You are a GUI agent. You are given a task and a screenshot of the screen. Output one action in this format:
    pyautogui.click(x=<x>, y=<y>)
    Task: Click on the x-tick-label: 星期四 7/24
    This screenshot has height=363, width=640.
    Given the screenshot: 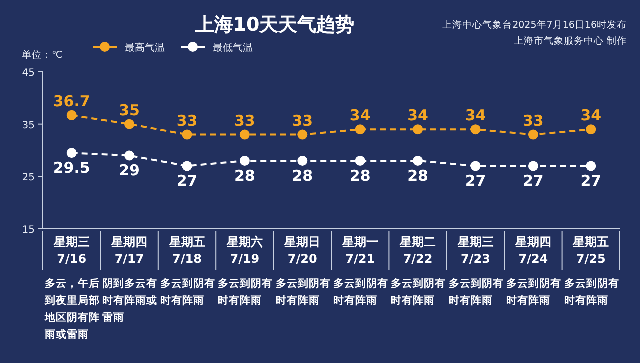 What is the action you would take?
    pyautogui.click(x=533, y=250)
    